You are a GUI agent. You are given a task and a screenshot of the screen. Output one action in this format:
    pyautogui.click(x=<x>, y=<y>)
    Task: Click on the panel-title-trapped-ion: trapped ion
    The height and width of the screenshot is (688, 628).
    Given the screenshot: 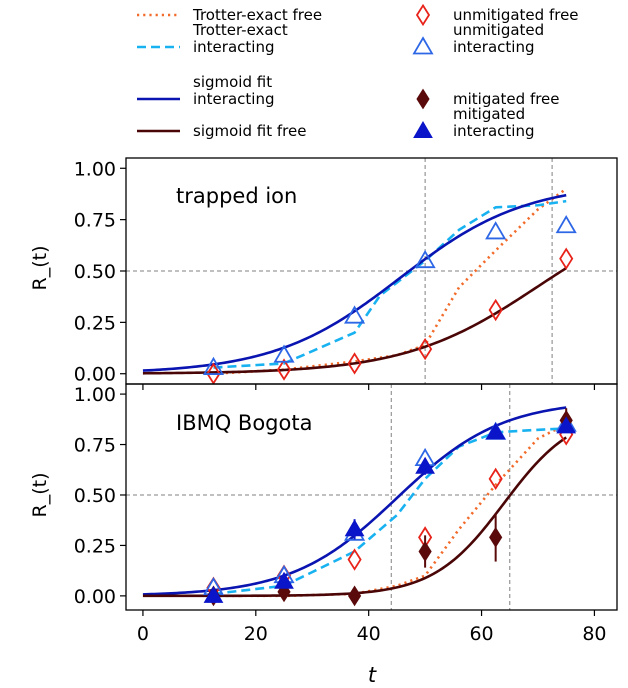 What is the action you would take?
    pyautogui.click(x=236, y=196)
    